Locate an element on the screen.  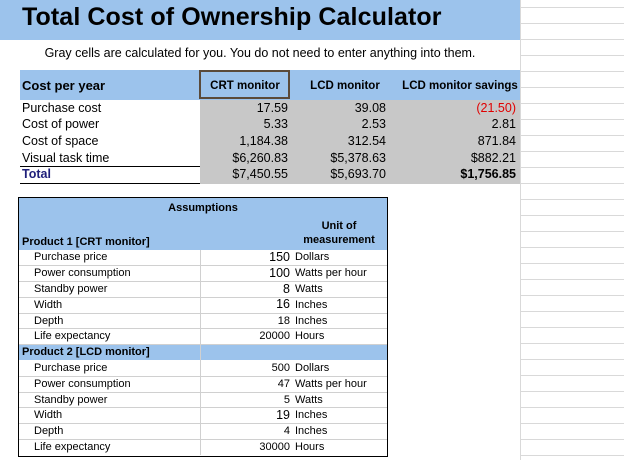
row-label-cost-of-space: Cost of space is located at coordinates (60, 141).